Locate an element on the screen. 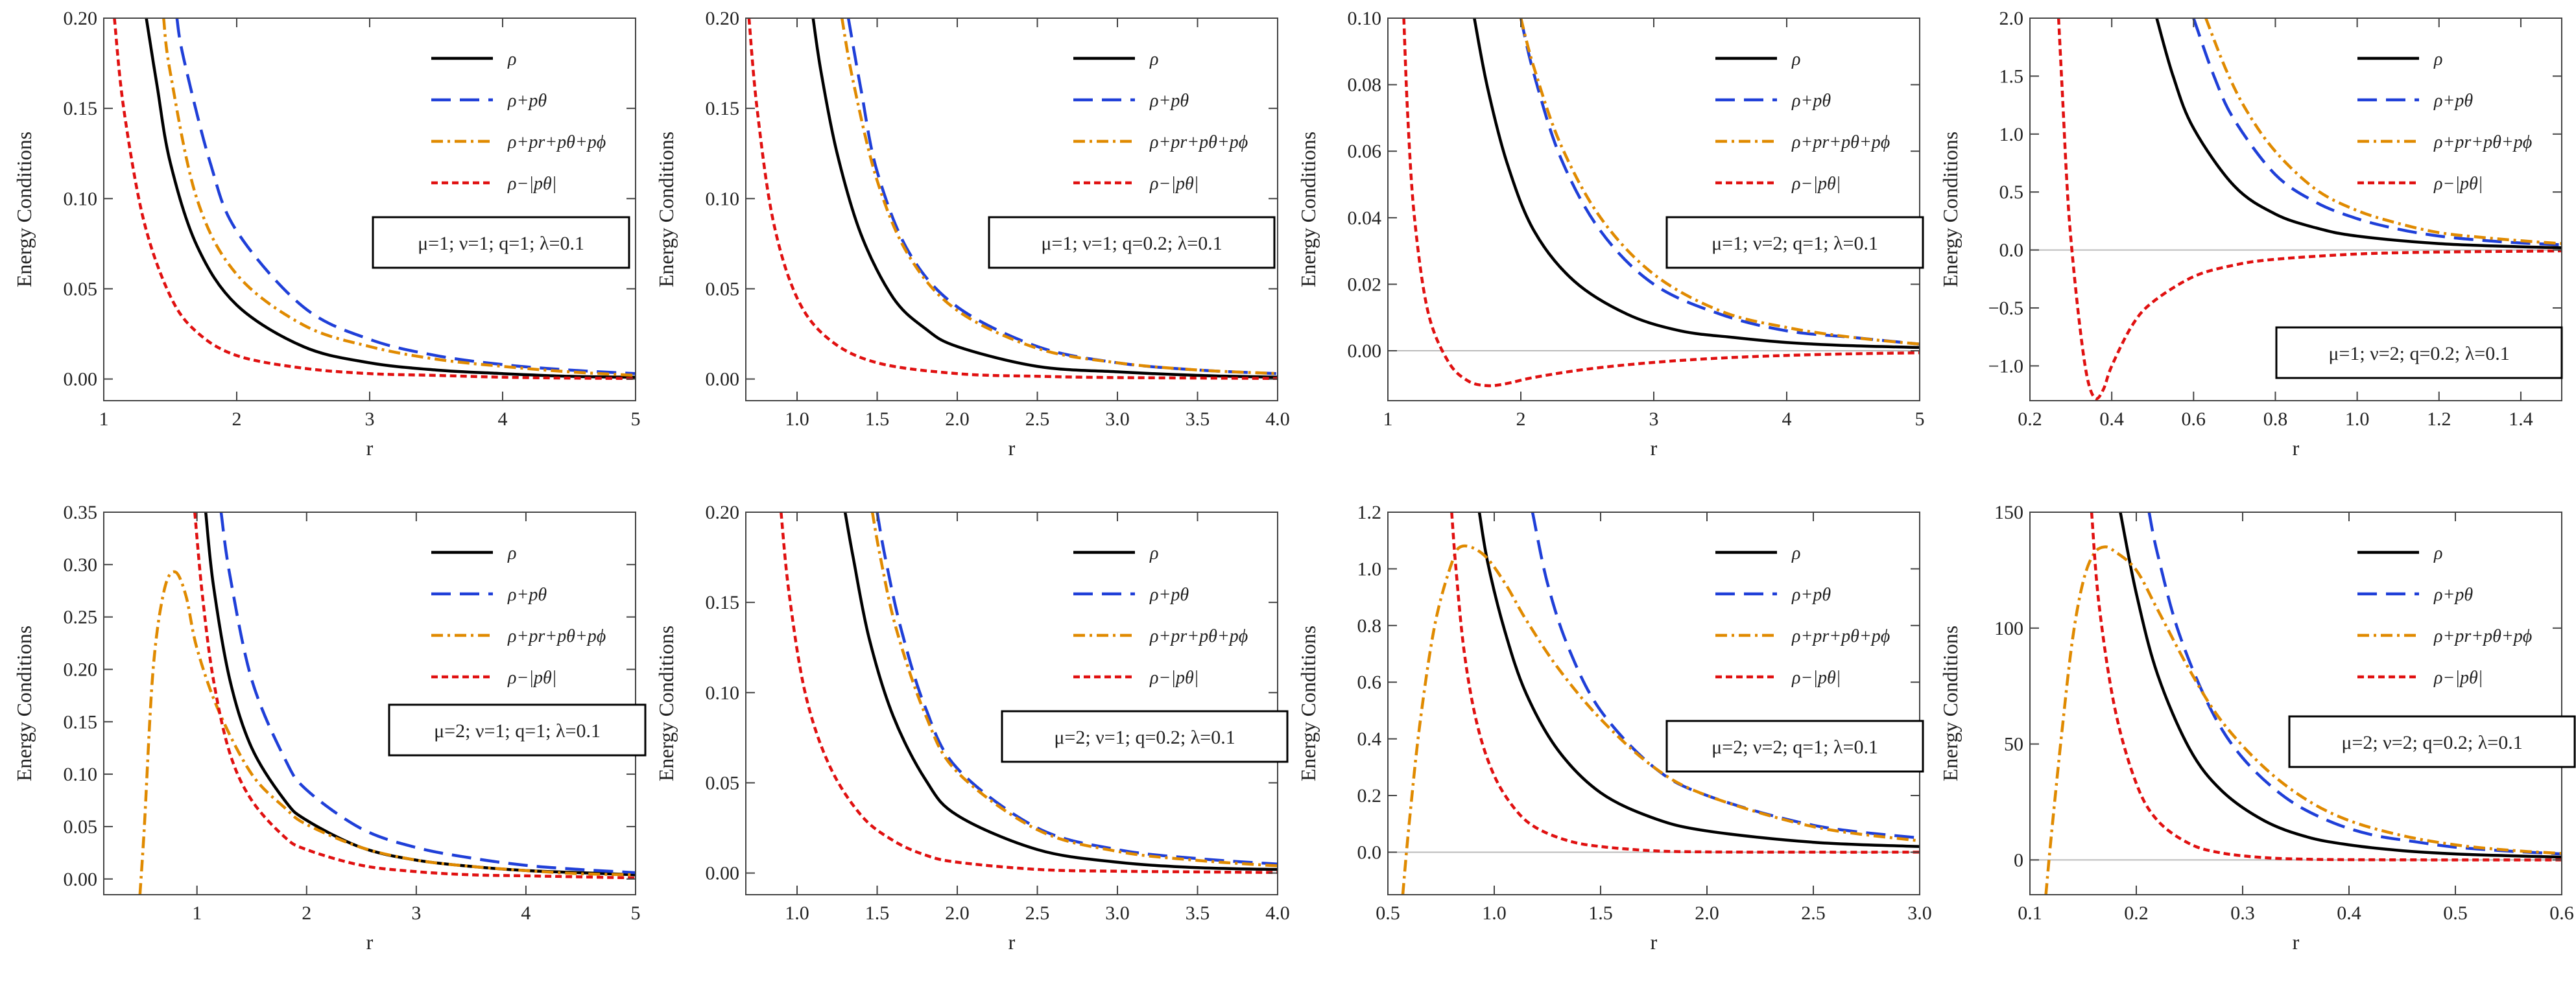  parameter-text: μ=2; ν=2; q=1; λ=0.1 is located at coordinates (1794, 747).